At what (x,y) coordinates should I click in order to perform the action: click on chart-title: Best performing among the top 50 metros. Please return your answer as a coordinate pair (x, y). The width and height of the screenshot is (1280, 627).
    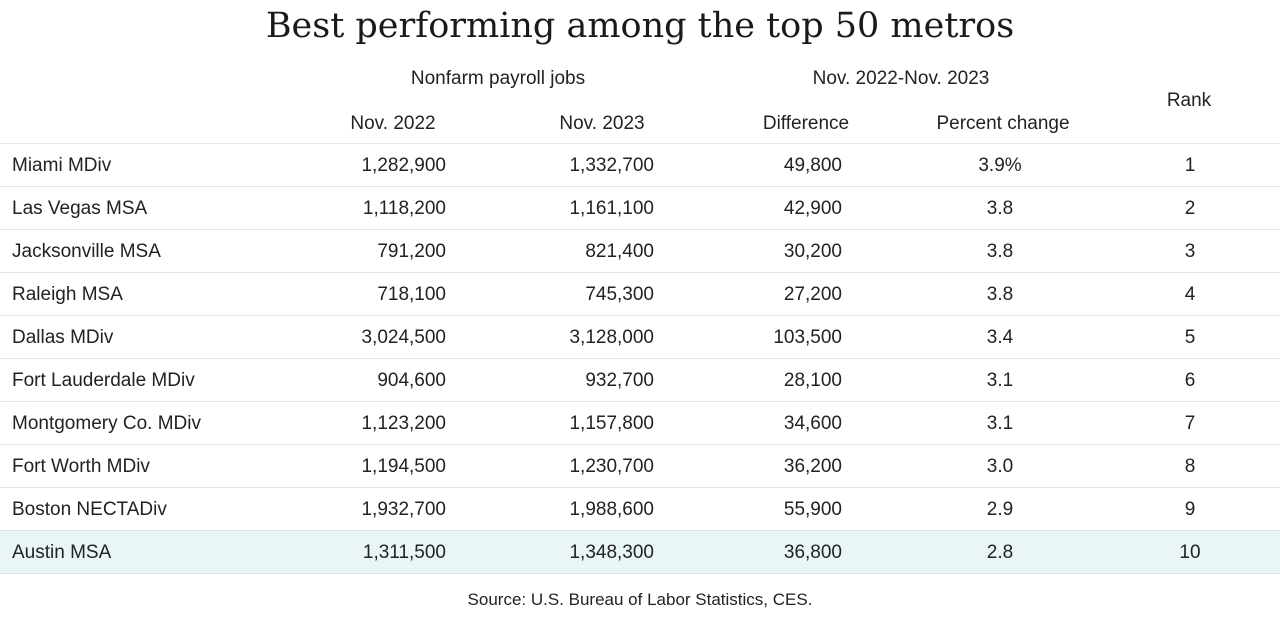
    Looking at the image, I should click on (640, 26).